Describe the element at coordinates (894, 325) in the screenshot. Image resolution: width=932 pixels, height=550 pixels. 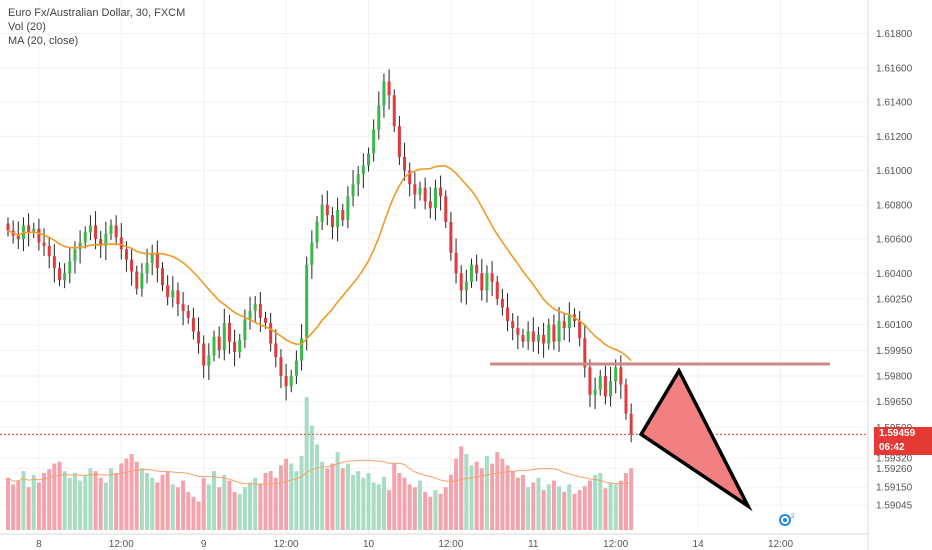
I see `price-tick-label: 1.60100` at that location.